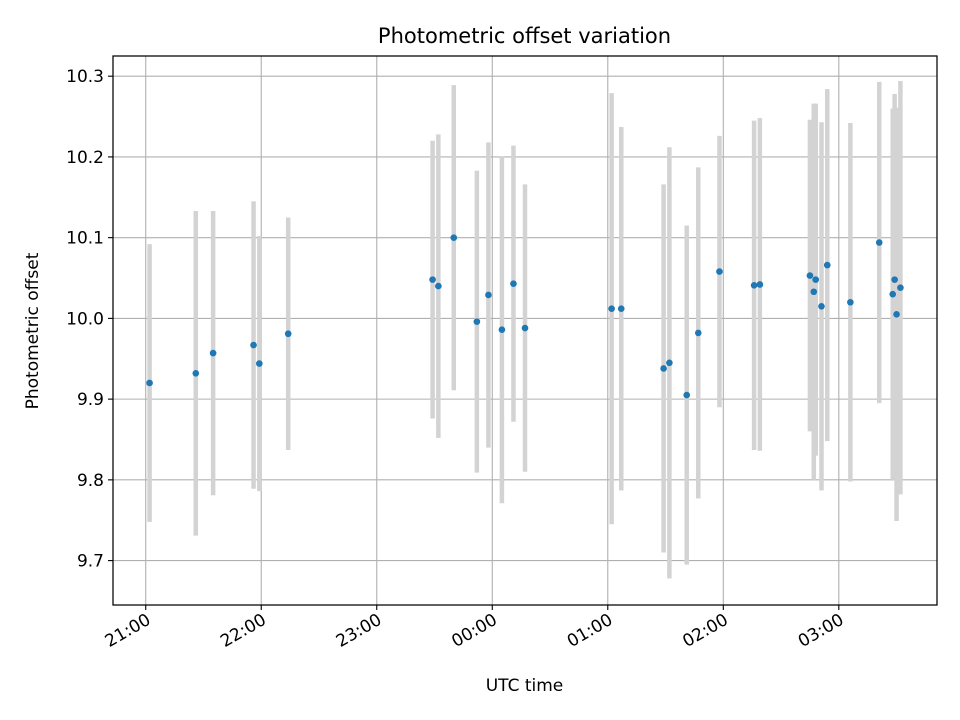 The image size is (960, 720). Describe the element at coordinates (90, 400) in the screenshot. I see `y-tick-label: 9.9` at that location.